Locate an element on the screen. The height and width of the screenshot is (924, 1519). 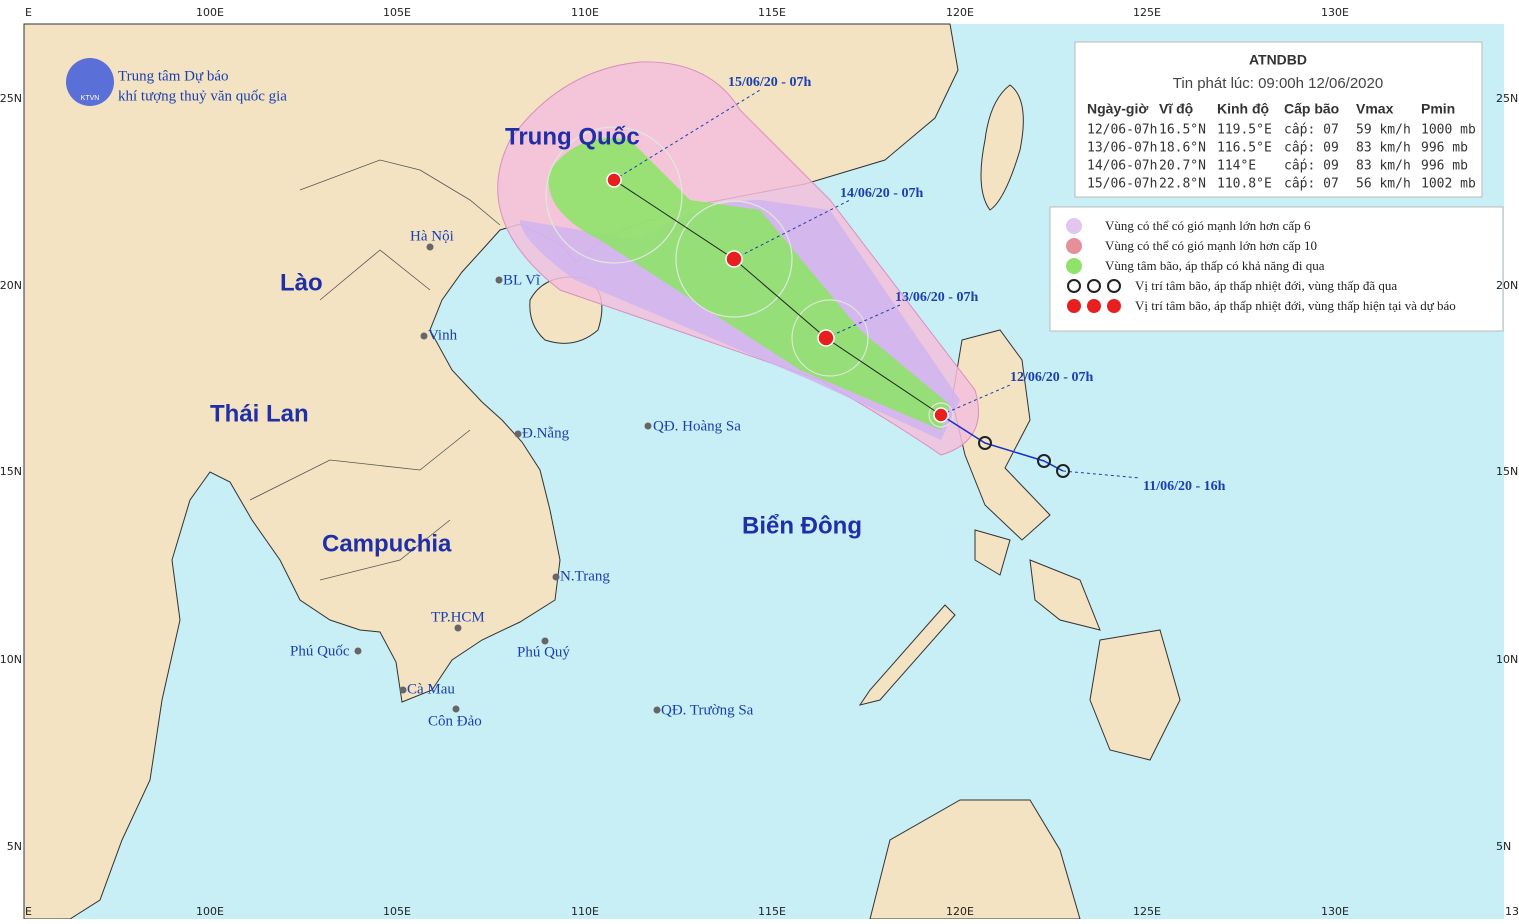
track is located at coordinates (873, 284).